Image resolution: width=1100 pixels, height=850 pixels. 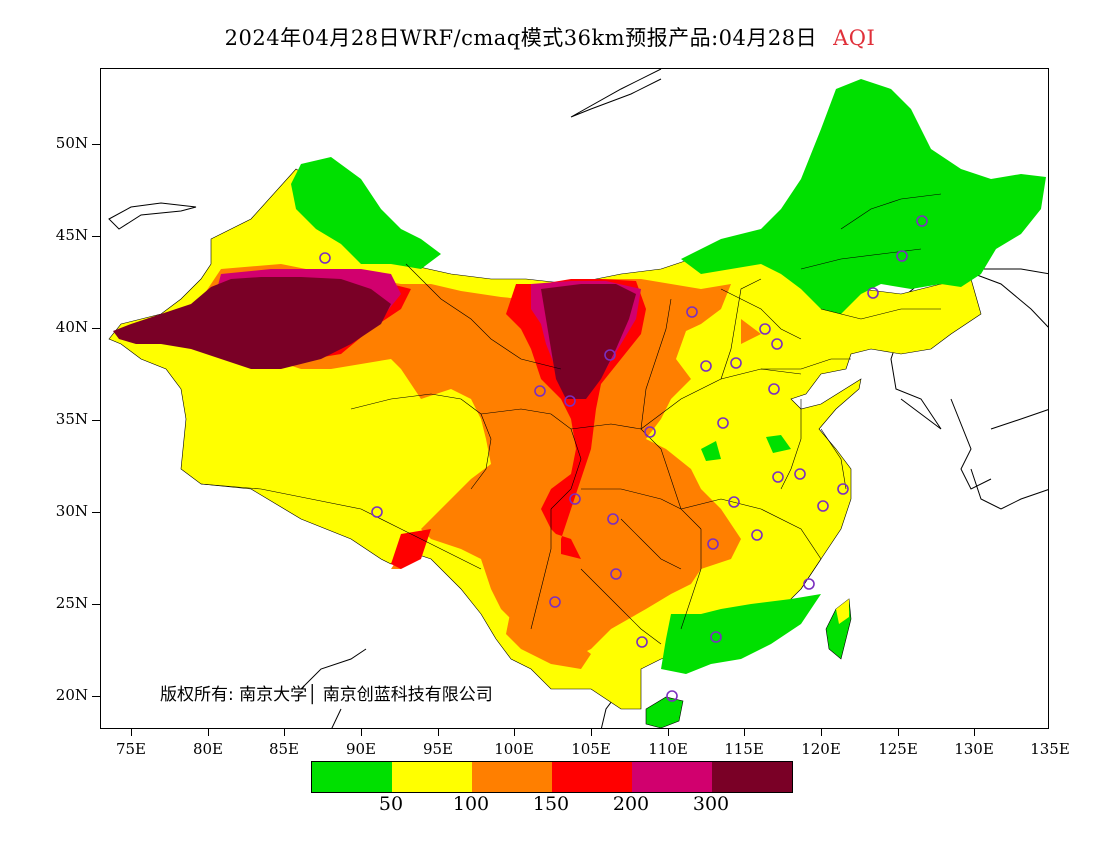 I want to click on legend-label: 50, so click(x=391, y=804).